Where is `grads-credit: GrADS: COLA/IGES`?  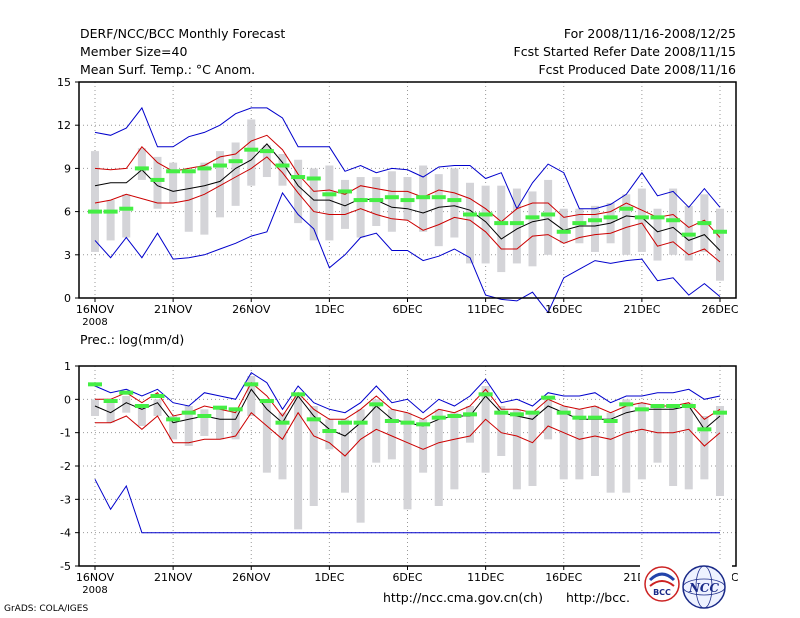
grads-credit: GrADS: COLA/IGES is located at coordinates (46, 609).